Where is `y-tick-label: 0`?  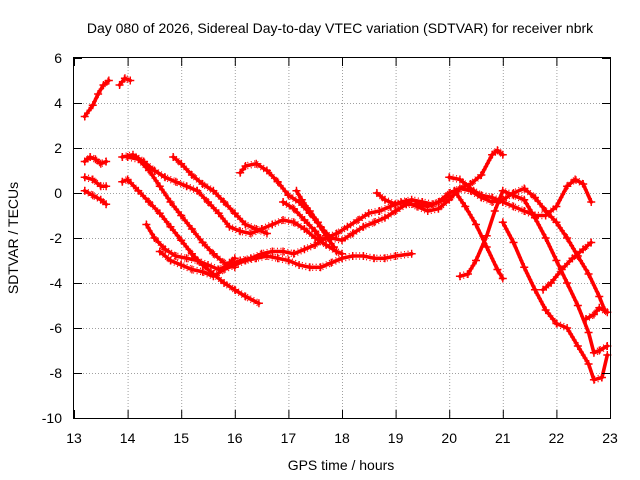 y-tick-label: 0 is located at coordinates (58, 193).